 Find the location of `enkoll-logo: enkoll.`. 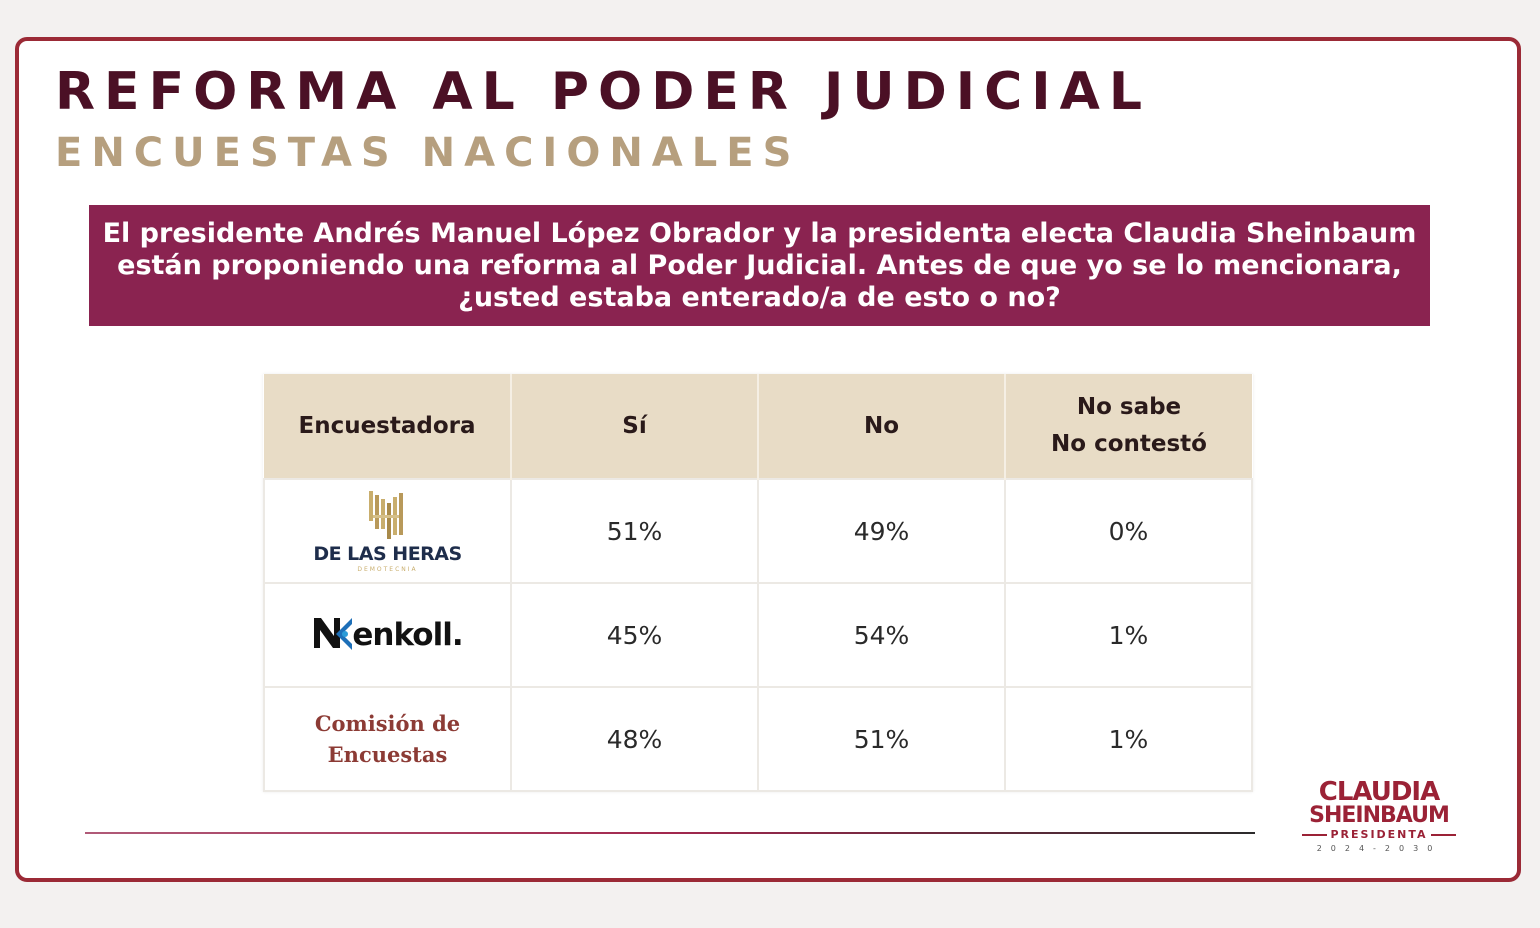

enkoll-logo: enkoll. is located at coordinates (388, 635).